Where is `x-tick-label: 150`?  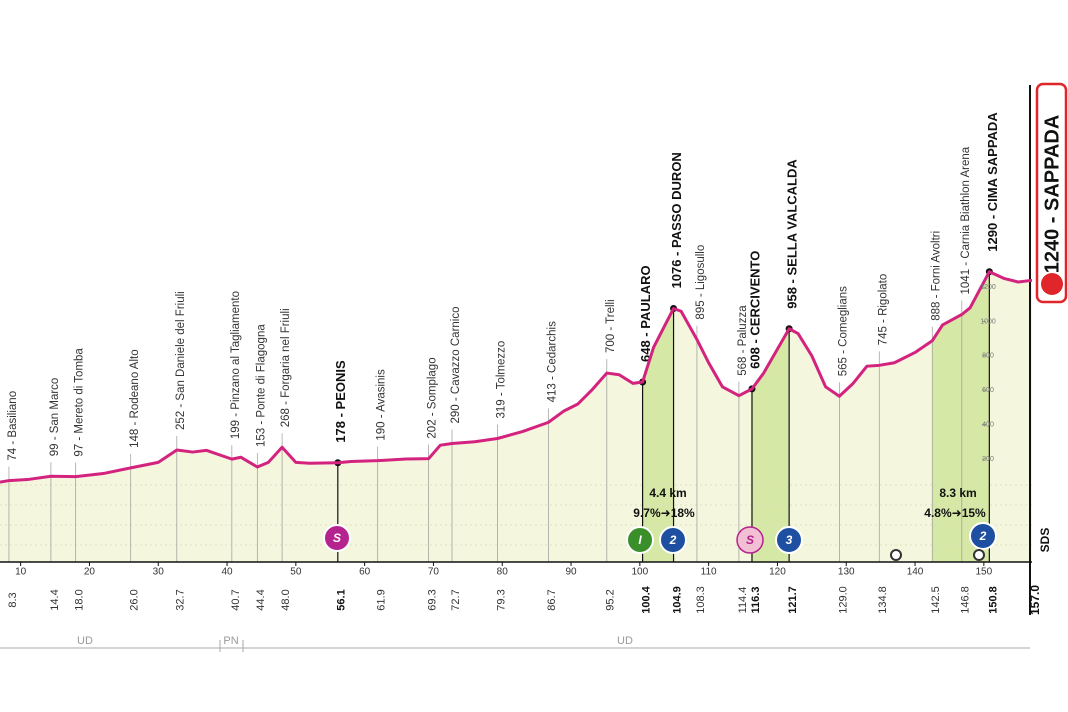
x-tick-label: 150 is located at coordinates (983, 572).